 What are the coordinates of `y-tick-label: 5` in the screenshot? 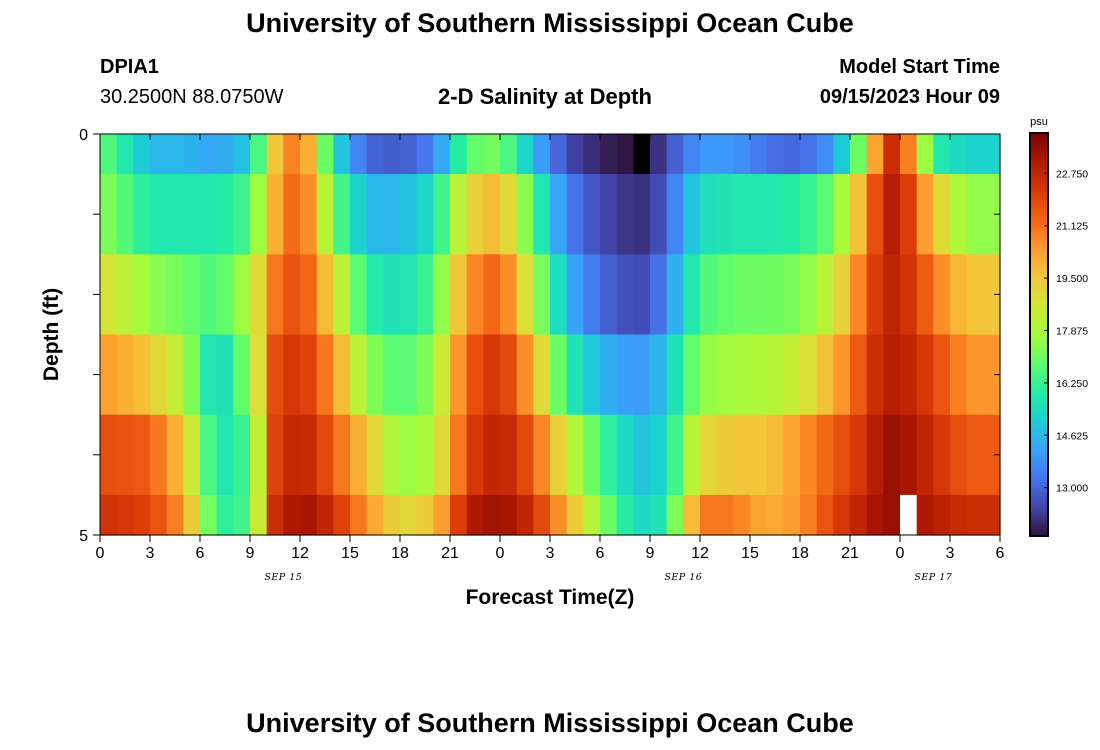 It's located at (83, 536).